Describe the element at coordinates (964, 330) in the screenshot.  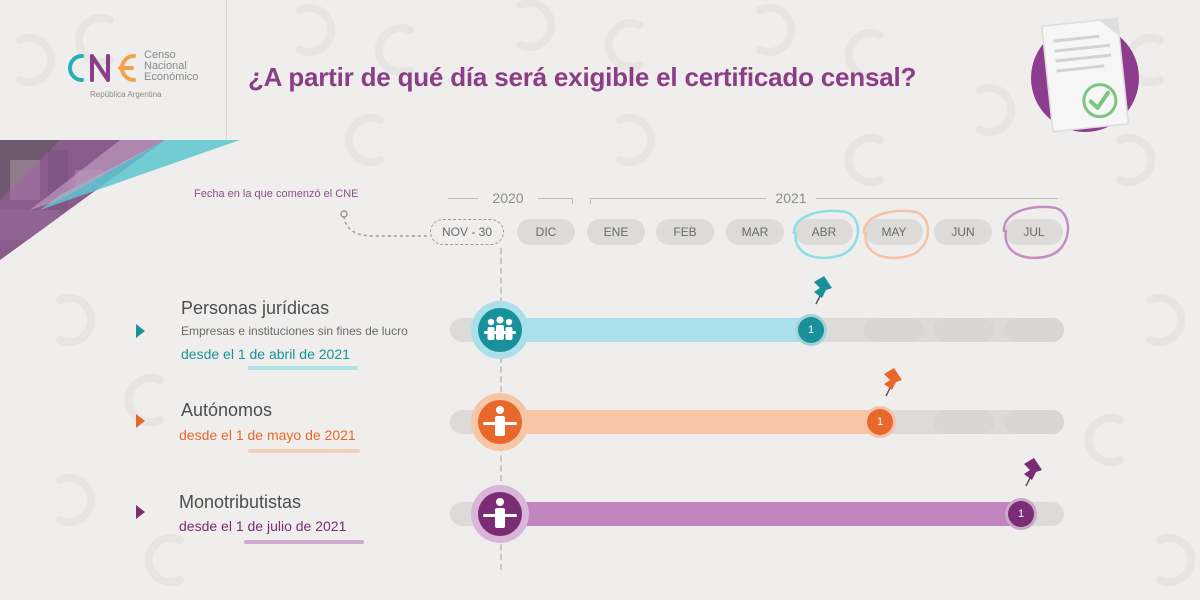
I see `track-seg-jun-personas` at that location.